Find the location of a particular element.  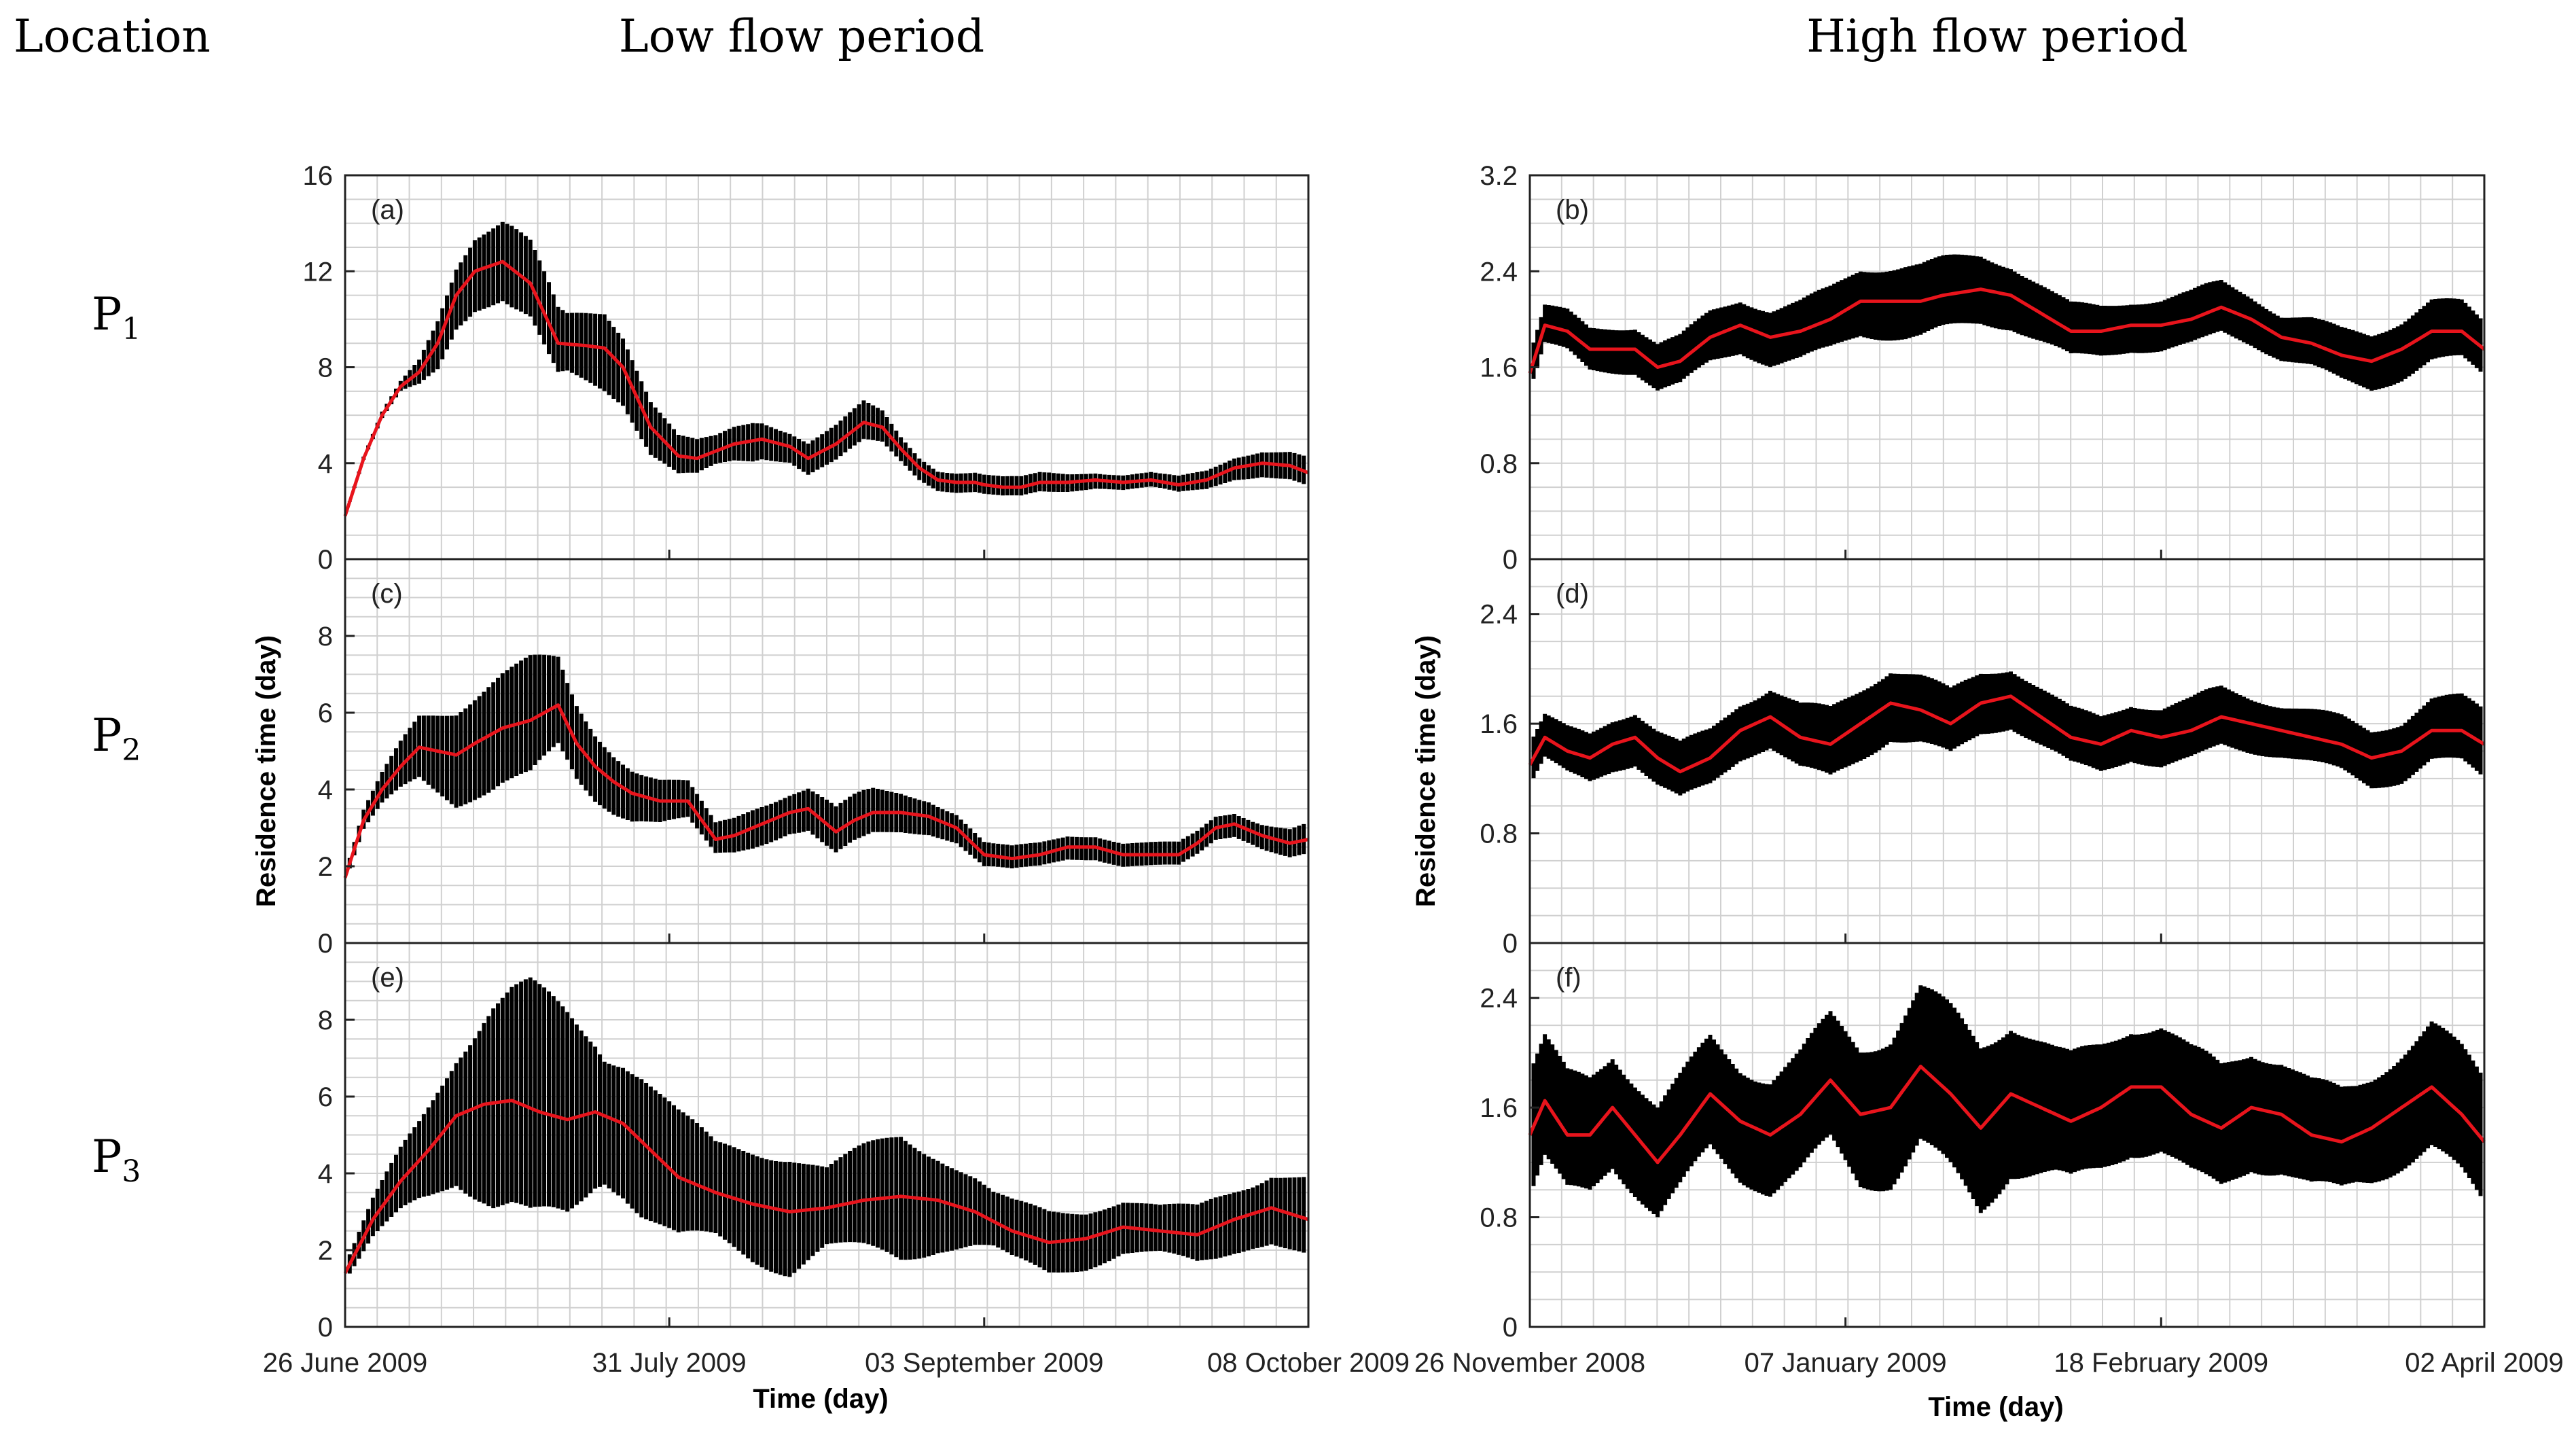

row-label-p2: P2 is located at coordinates (117, 738).